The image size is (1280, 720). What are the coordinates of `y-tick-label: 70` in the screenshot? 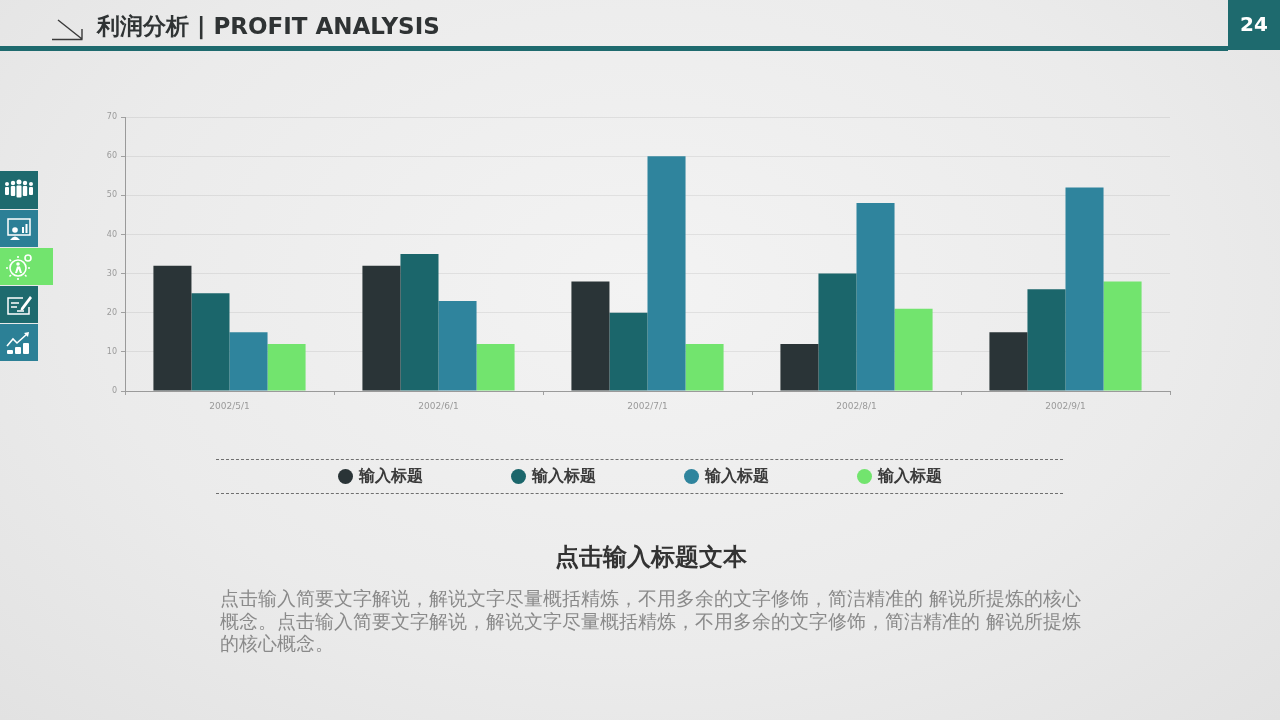 It's located at (111, 117).